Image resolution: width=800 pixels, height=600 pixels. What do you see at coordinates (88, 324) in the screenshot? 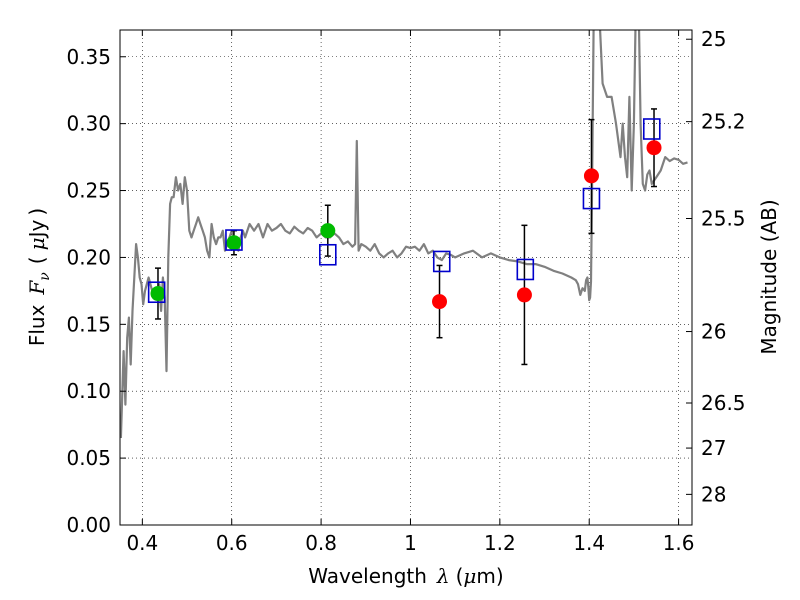
I see `y-tick-label: 0.15` at bounding box center [88, 324].